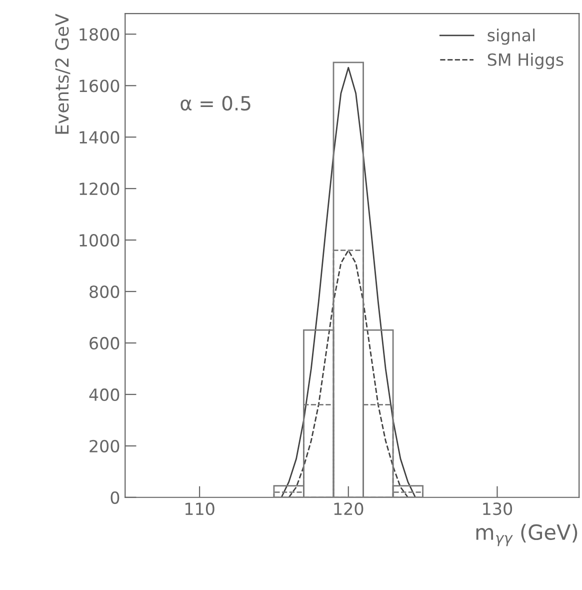 Image resolution: width=582 pixels, height=590 pixels. I want to click on x-axis-title: m$_{γγ}$ (GeV), so click(527, 535).